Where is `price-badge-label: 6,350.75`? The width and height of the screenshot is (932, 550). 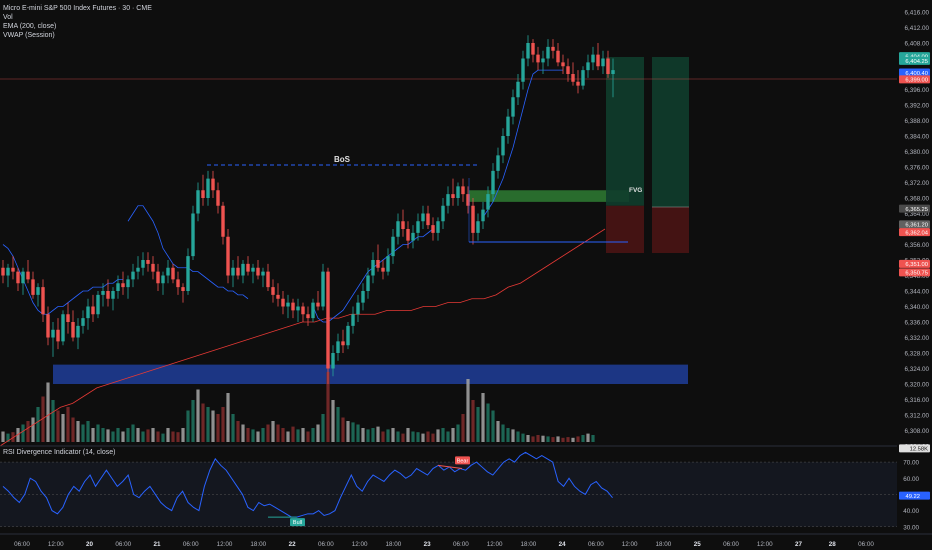
price-badge-label: 6,350.75 is located at coordinates (916, 274).